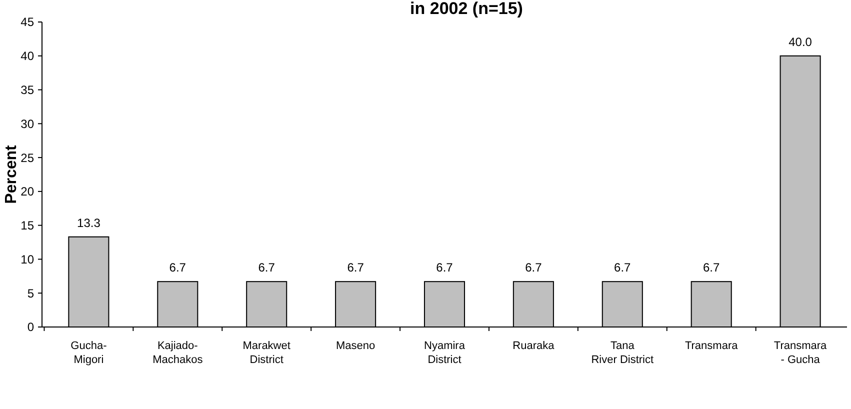 Image resolution: width=851 pixels, height=409 pixels. I want to click on x-tick-label: Ruaraka, so click(534, 346).